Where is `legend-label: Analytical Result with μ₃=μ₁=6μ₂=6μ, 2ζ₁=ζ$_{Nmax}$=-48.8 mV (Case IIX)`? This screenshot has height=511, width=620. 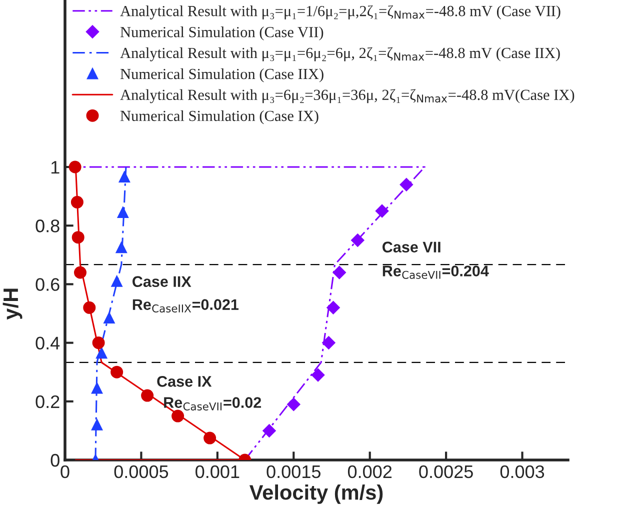 legend-label: Analytical Result with μ₃=μ₁=6μ₂=6μ, 2ζ₁=ζ$_{Nmax}$=-48.8 mV (Case IIX) is located at coordinates (340, 54).